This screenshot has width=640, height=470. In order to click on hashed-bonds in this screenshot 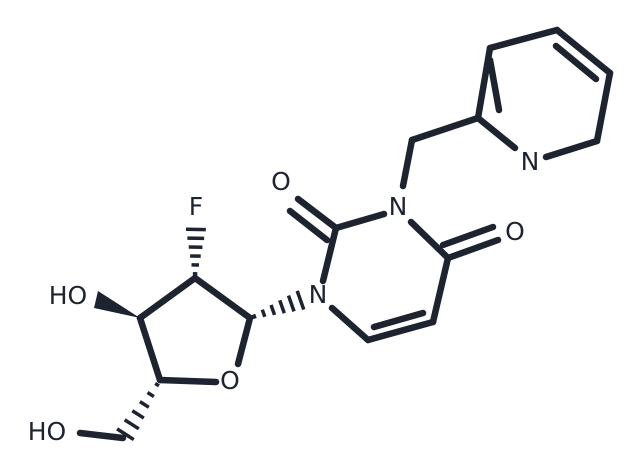, I will do `click(211, 334)`.